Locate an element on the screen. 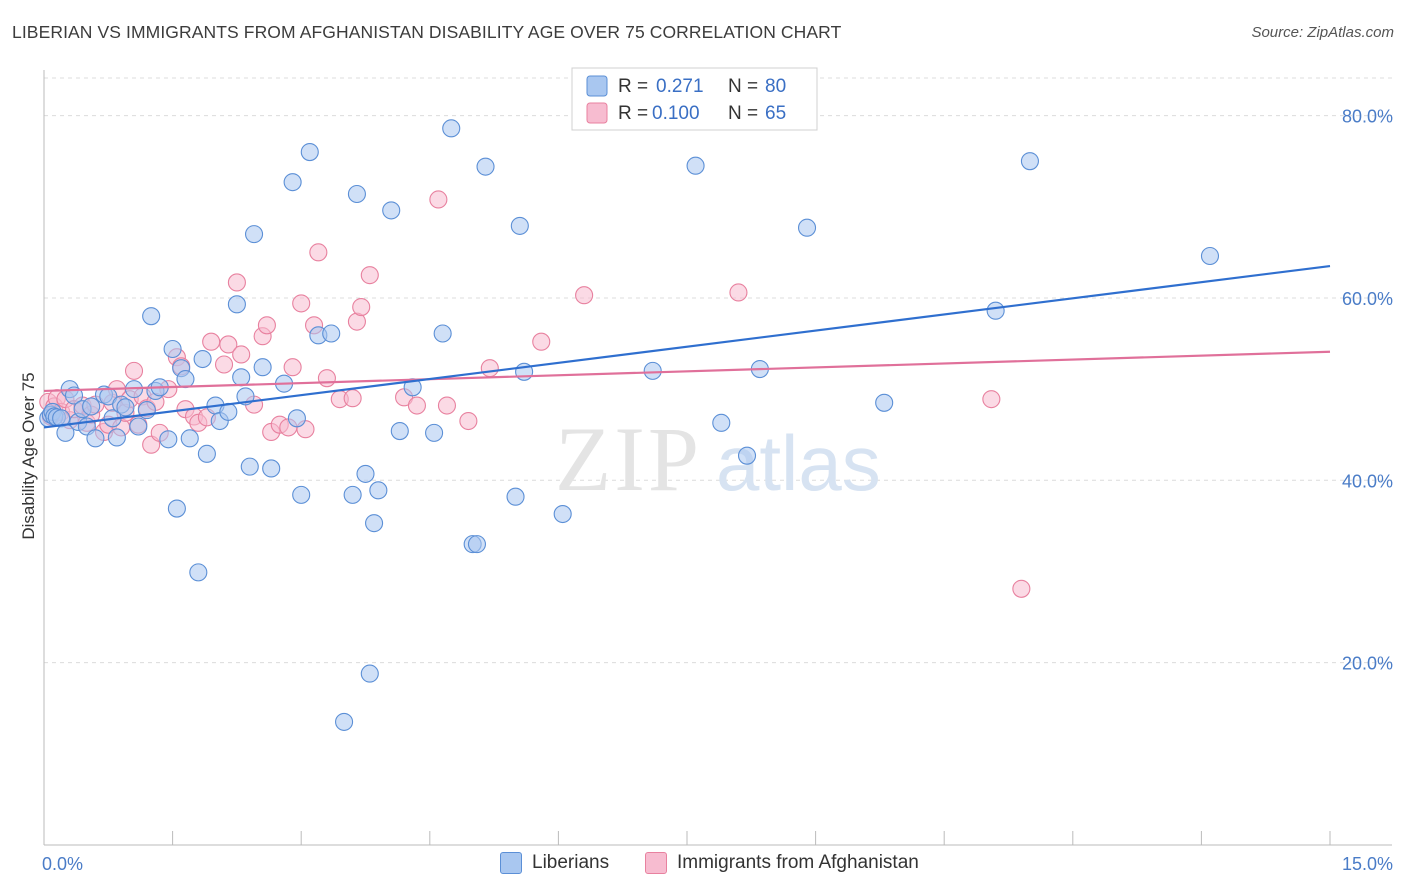  legend-r-value-2: 0.100 is located at coordinates (676, 113).